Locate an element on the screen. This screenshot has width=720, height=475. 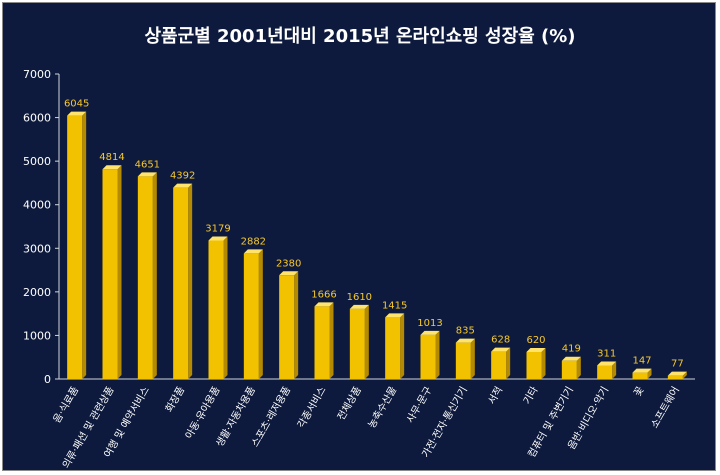
x-tick-label: 소프트웨어 is located at coordinates (665, 408).